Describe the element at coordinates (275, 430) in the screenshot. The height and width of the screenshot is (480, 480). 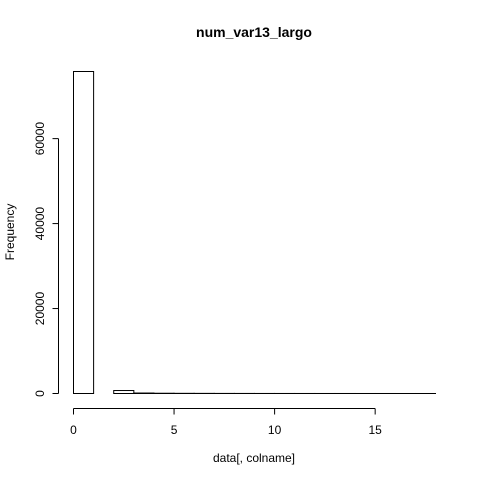
I see `x-tick-label: 10` at that location.